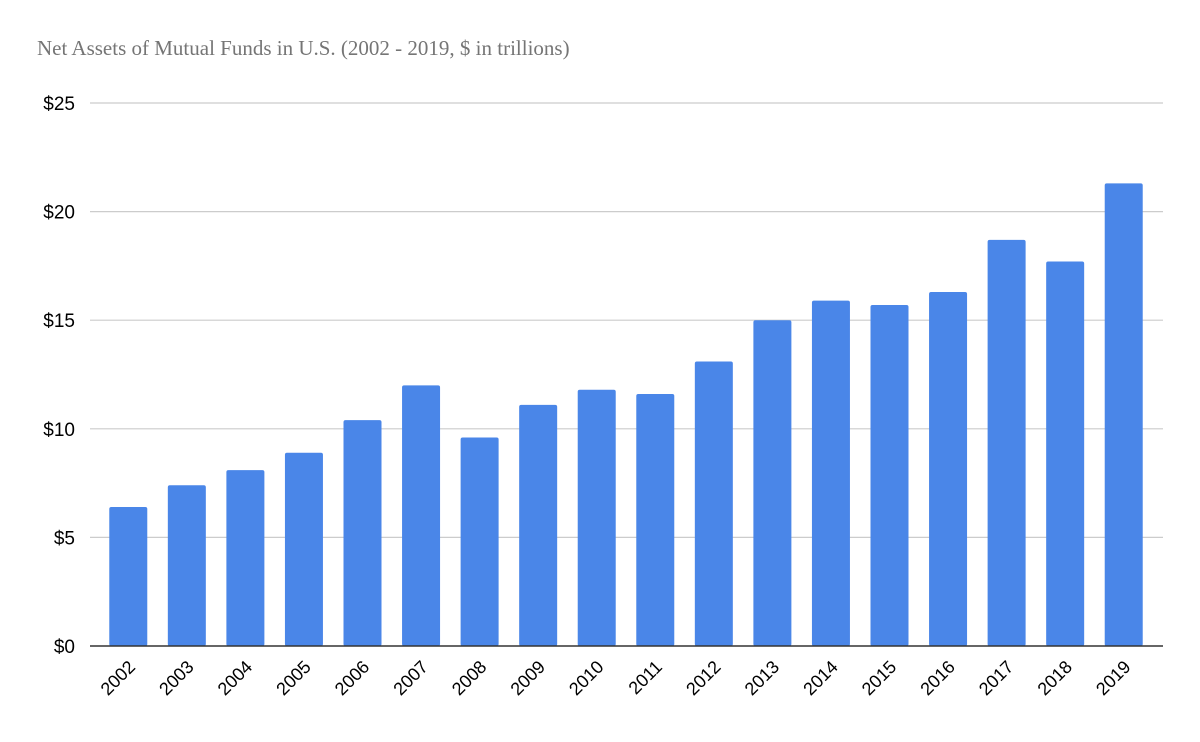 This screenshot has width=1200, height=742. Describe the element at coordinates (235, 678) in the screenshot. I see `x-tick-label: 2004` at that location.